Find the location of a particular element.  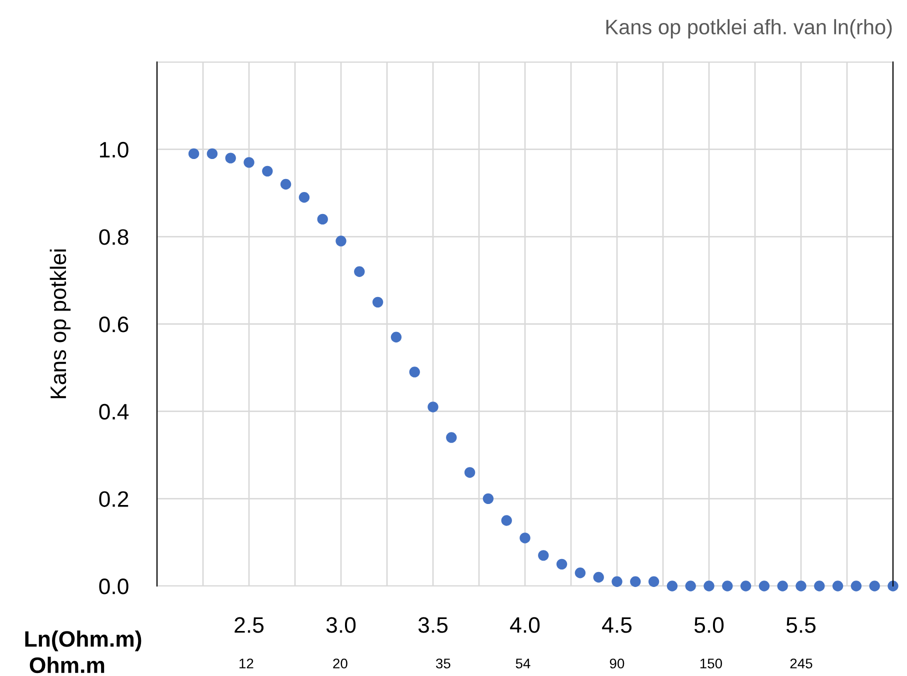

x2-tick-label: 35 is located at coordinates (443, 663).